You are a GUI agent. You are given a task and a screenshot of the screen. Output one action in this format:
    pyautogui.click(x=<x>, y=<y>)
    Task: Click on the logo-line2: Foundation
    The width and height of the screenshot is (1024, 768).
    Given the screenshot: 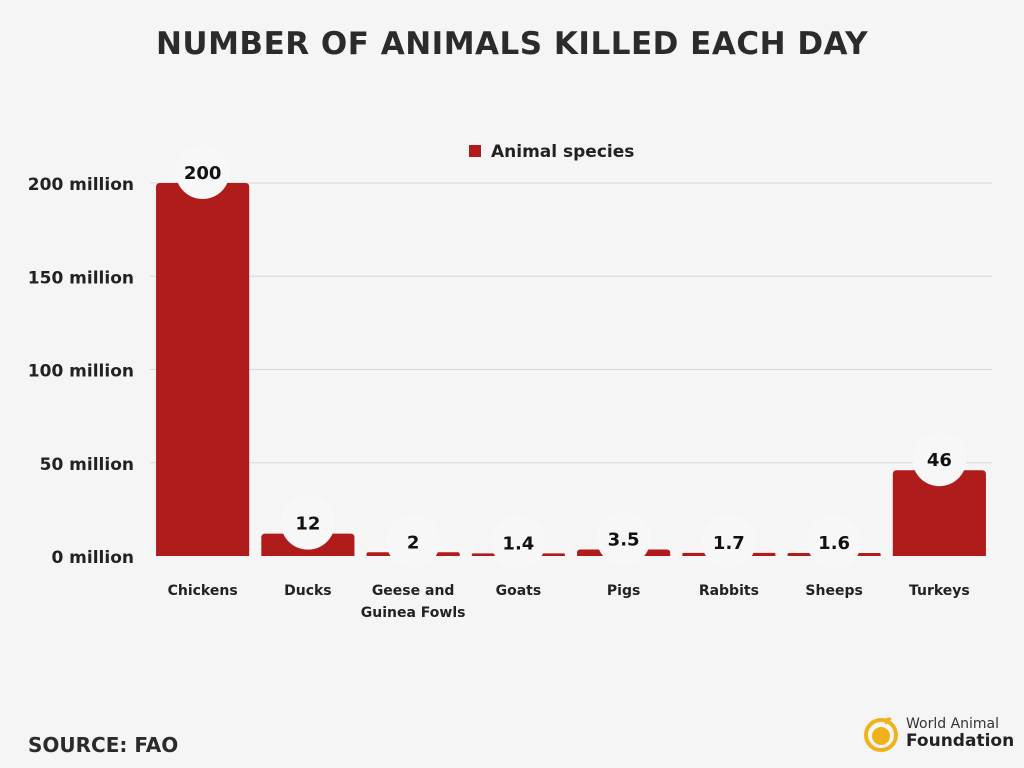 What is the action you would take?
    pyautogui.click(x=960, y=741)
    